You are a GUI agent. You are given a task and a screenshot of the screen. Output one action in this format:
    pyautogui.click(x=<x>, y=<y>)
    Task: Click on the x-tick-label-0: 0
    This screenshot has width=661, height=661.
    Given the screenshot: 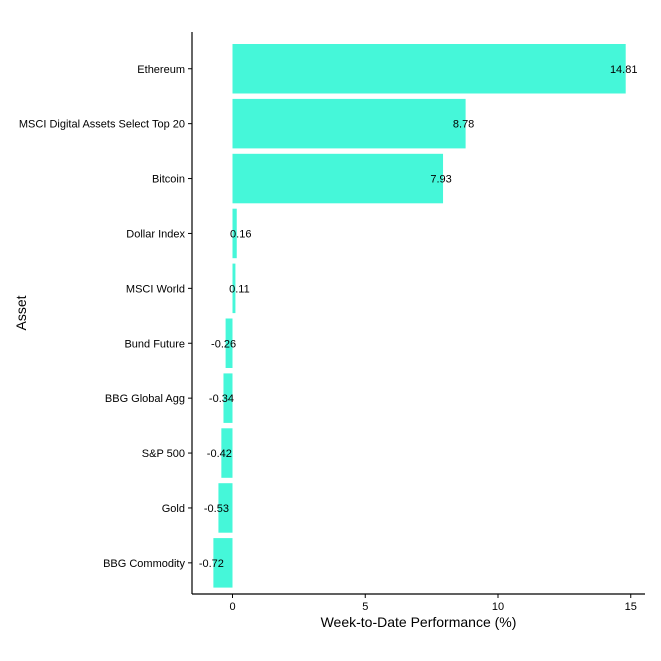 What is the action you would take?
    pyautogui.click(x=232, y=607)
    